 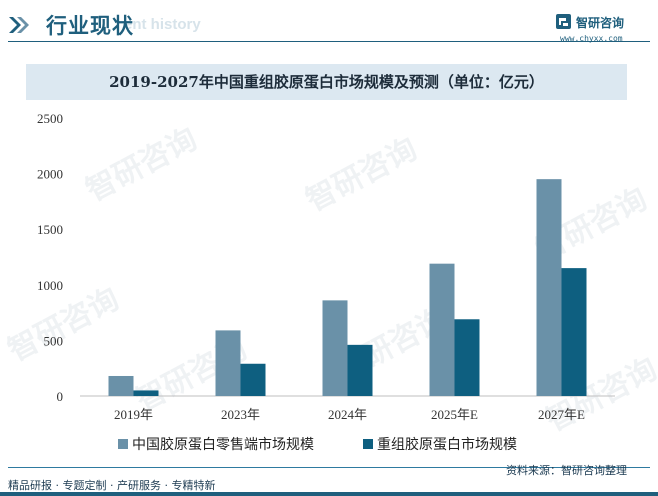 I want to click on y-tick-label: 1000, so click(x=50, y=285).